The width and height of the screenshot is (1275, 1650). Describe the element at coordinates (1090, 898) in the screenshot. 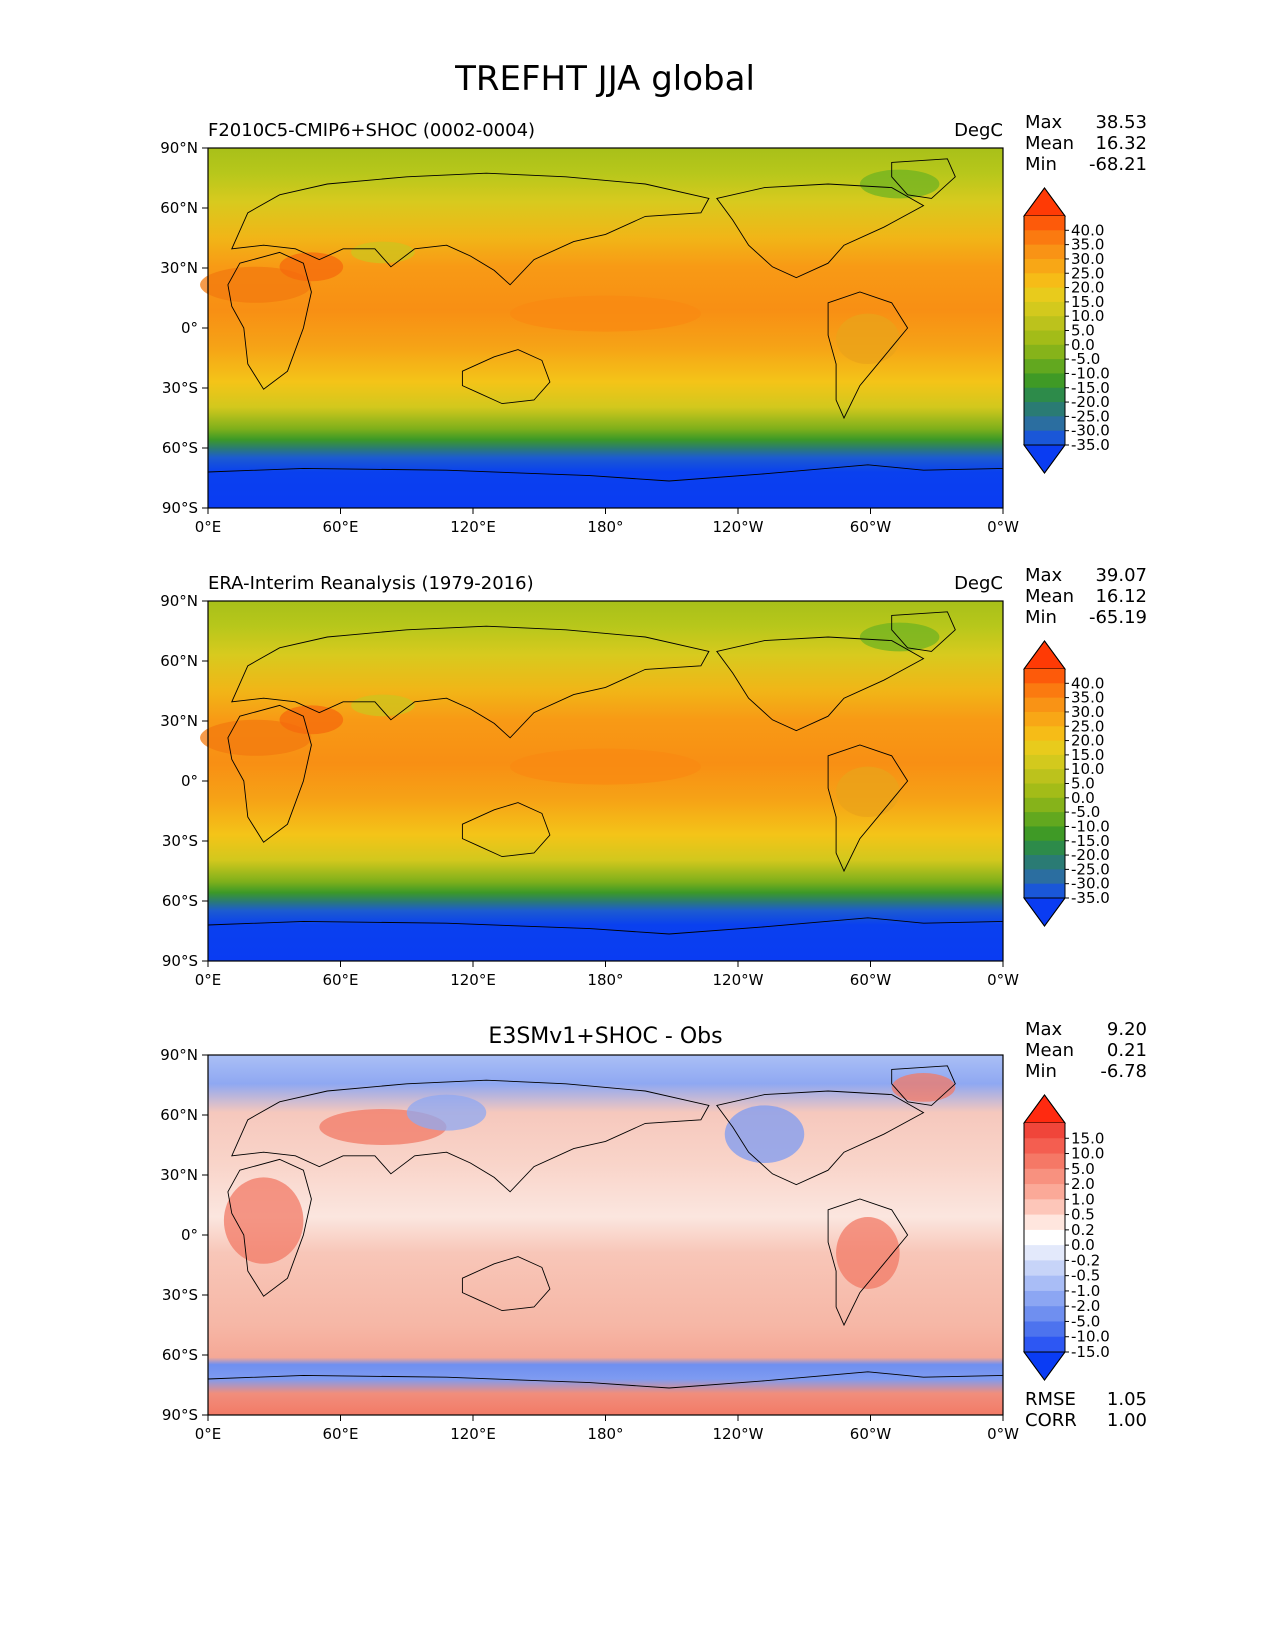

I see `colorbar-tick-label: -35.0` at that location.